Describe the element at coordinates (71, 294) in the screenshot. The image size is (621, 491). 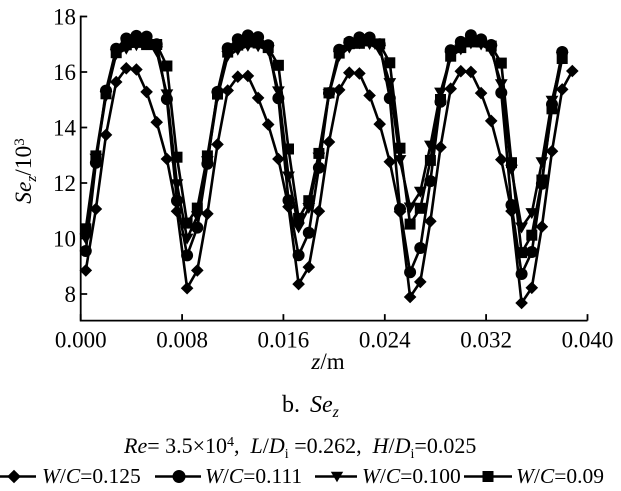
I see `svg-text: 8` at that location.